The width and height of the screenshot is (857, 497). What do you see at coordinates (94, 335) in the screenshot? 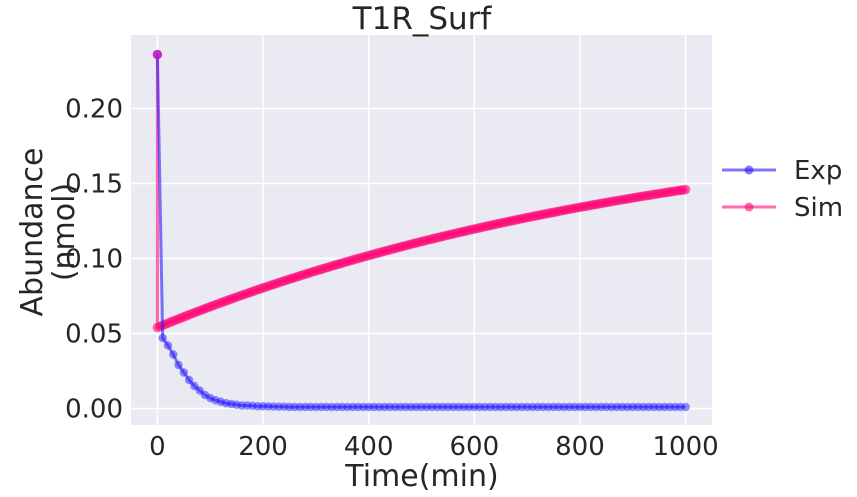
I see `y-tick-label: 0.05` at bounding box center [94, 335].